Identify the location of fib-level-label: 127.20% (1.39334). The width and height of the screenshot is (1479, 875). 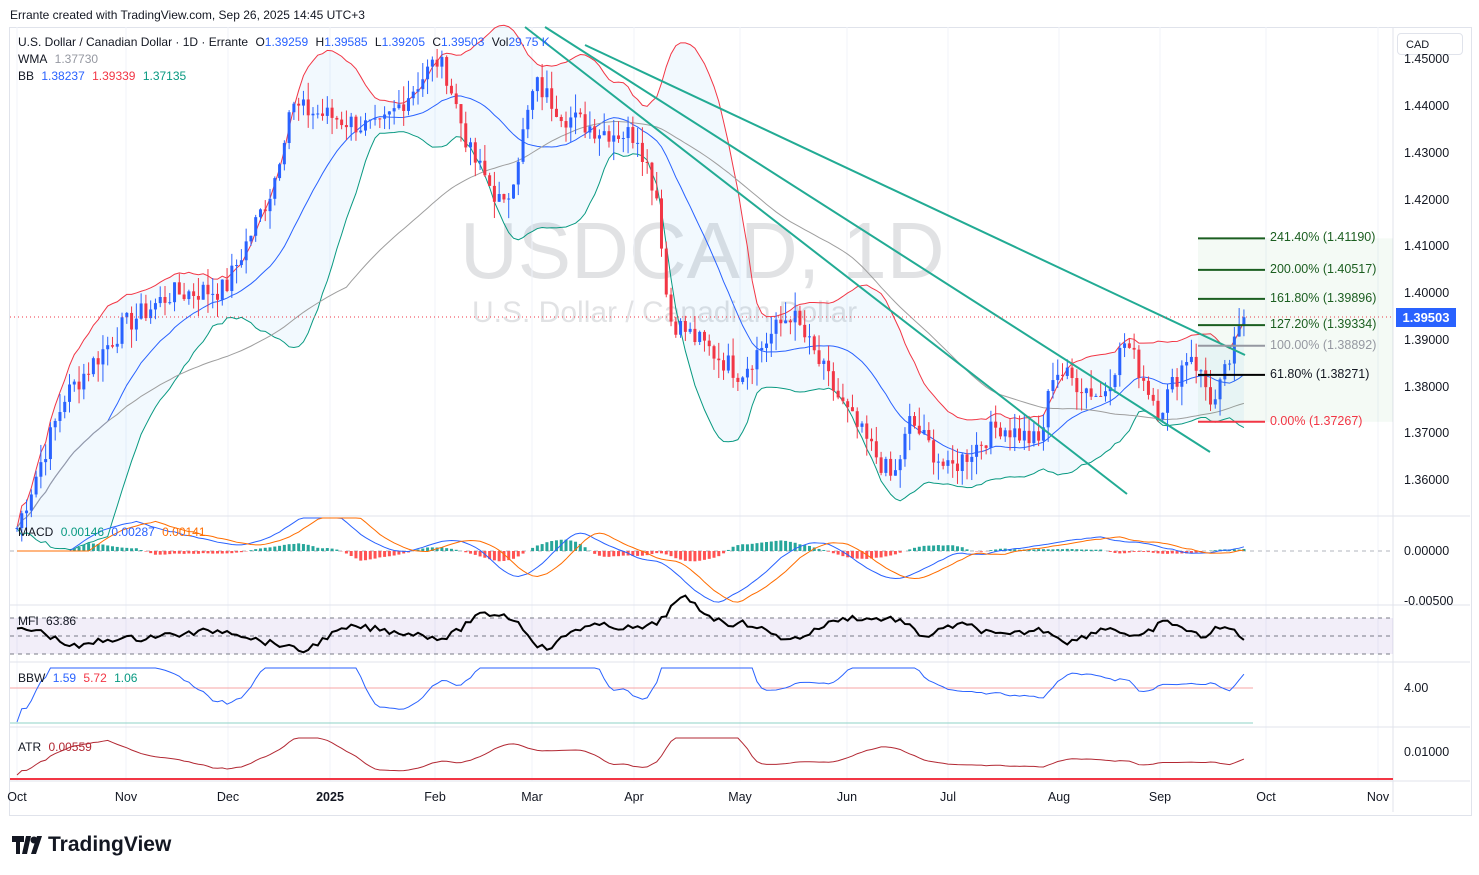
(1323, 324).